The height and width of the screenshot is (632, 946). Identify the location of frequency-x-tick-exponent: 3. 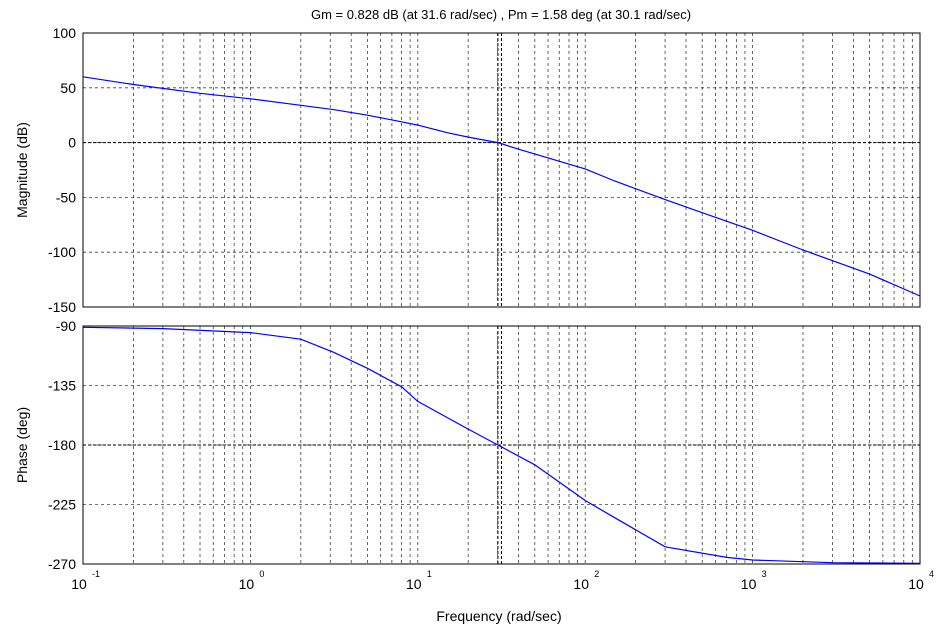
(764, 574).